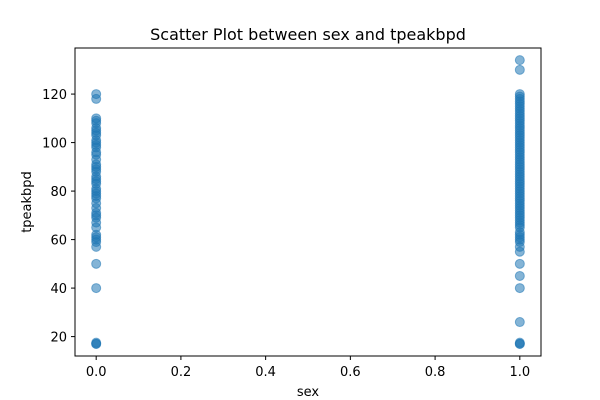  Describe the element at coordinates (54, 95) in the screenshot. I see `y-tick-label: 120` at that location.